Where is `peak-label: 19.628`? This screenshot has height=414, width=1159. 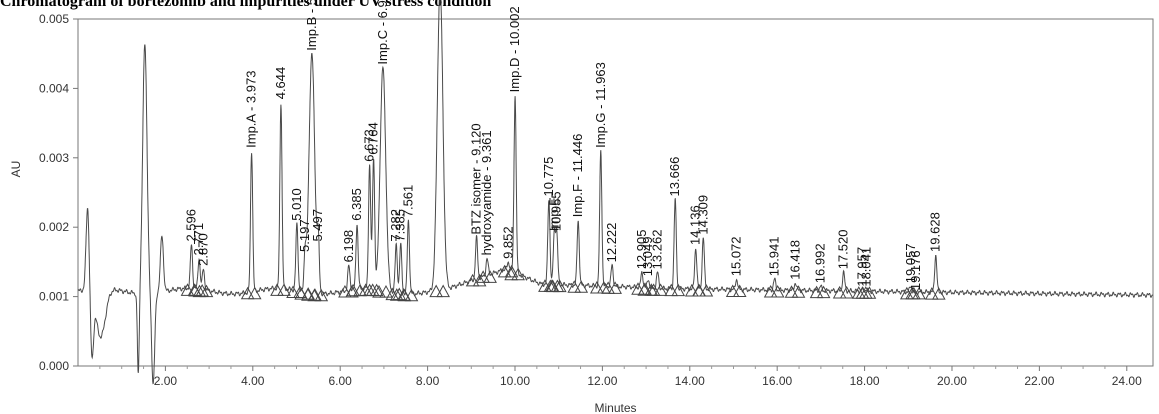
peak-label: 19.628 is located at coordinates (935, 232).